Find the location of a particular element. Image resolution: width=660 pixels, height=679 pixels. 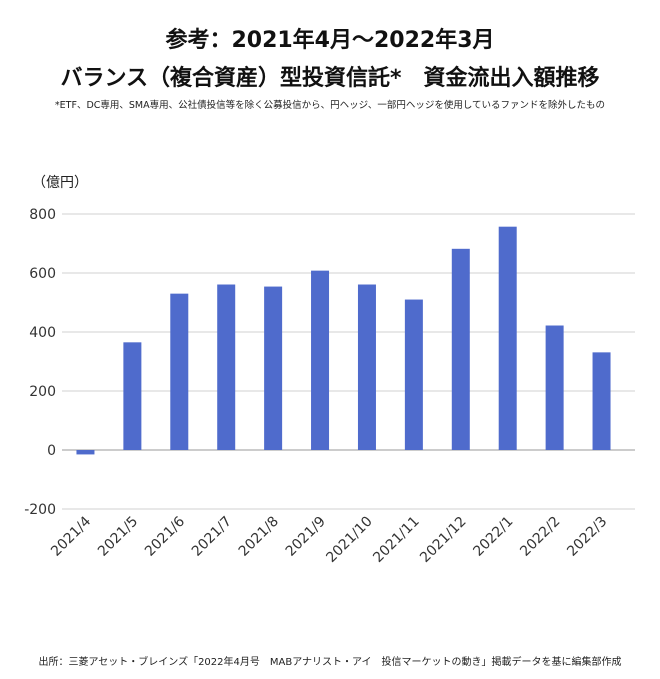

y-axis-unit: （億円） is located at coordinates (60, 183).